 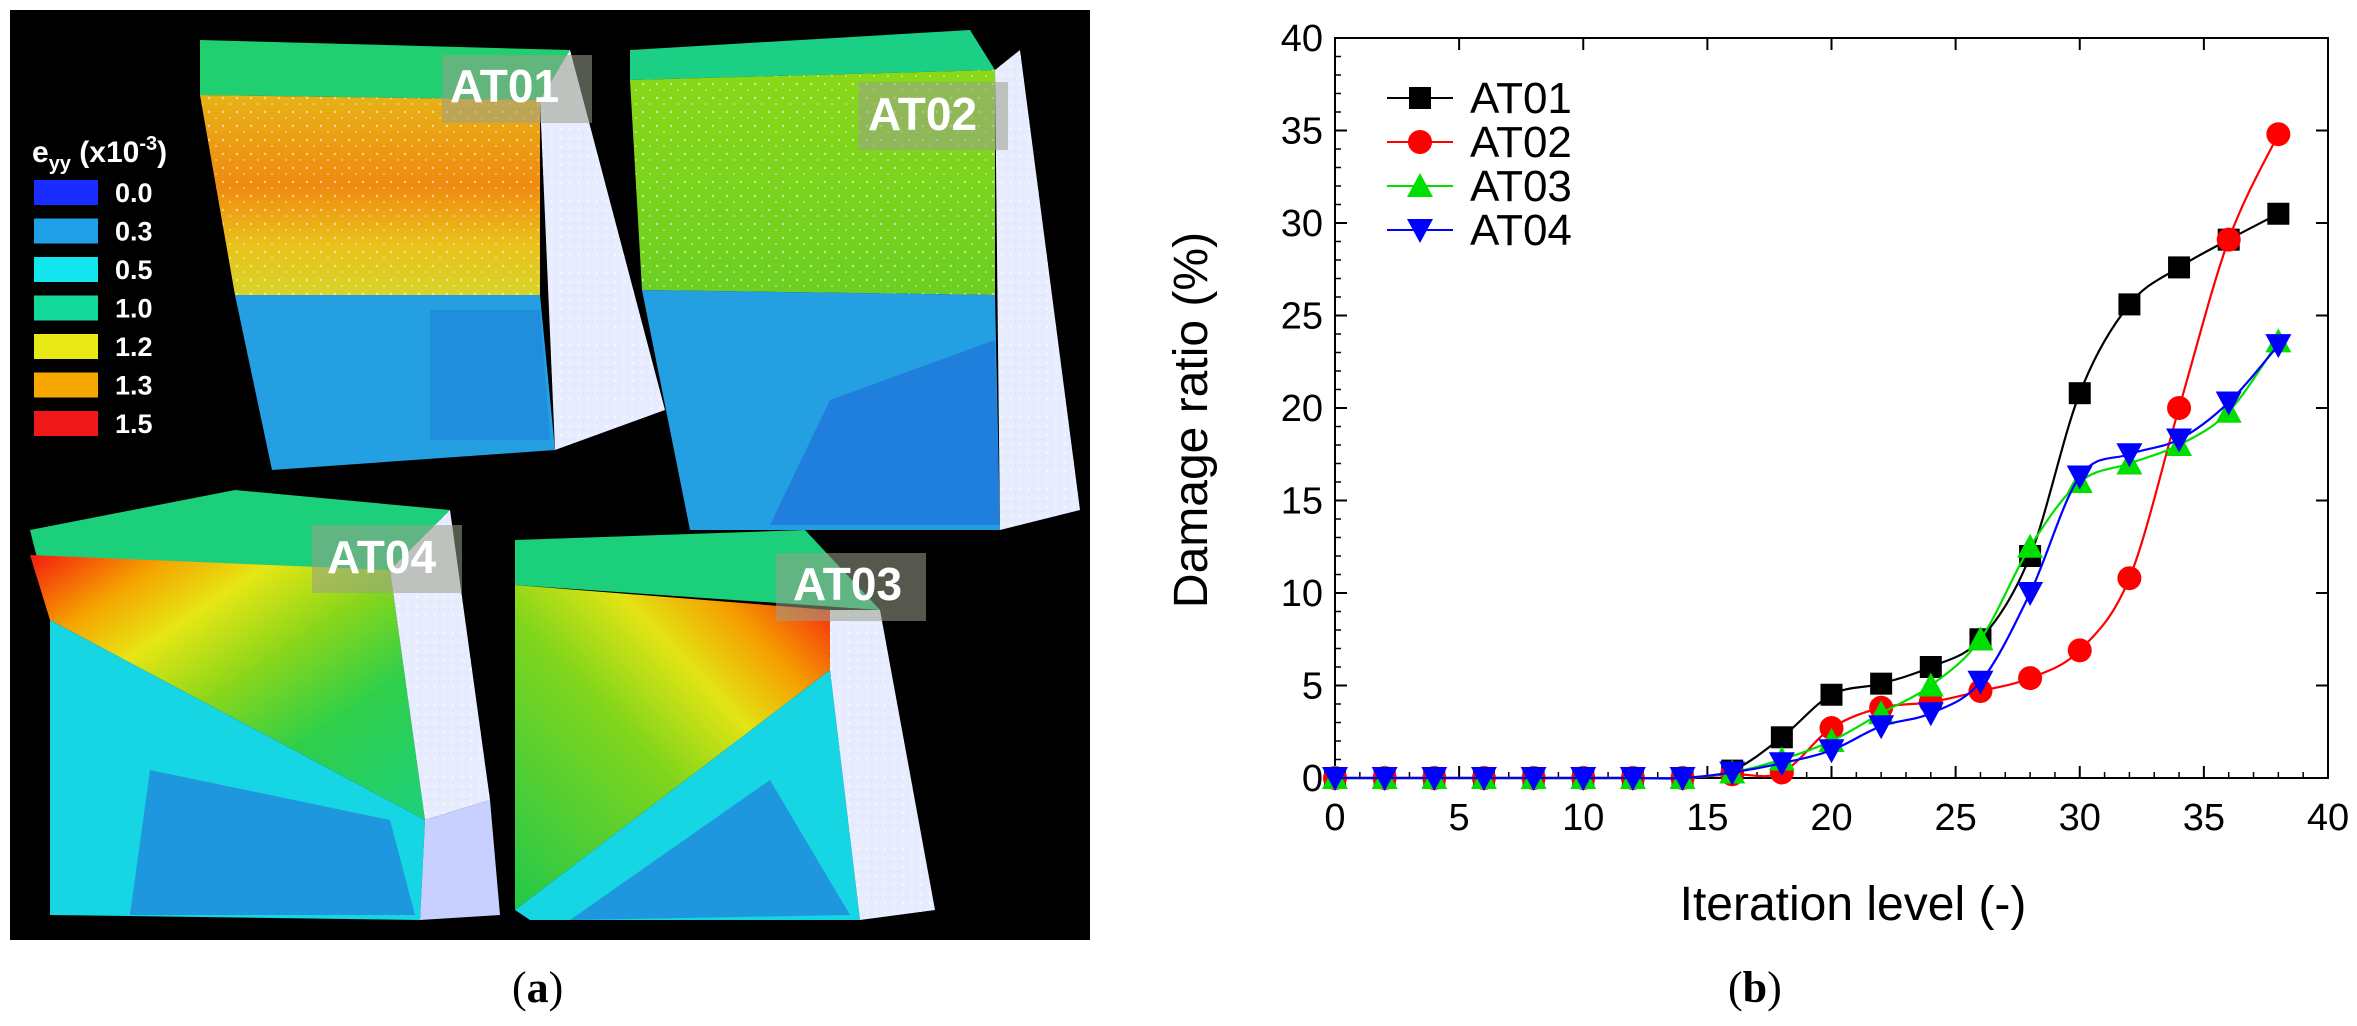 What do you see at coordinates (2080, 818) in the screenshot?
I see `x-tick-label: 30` at bounding box center [2080, 818].